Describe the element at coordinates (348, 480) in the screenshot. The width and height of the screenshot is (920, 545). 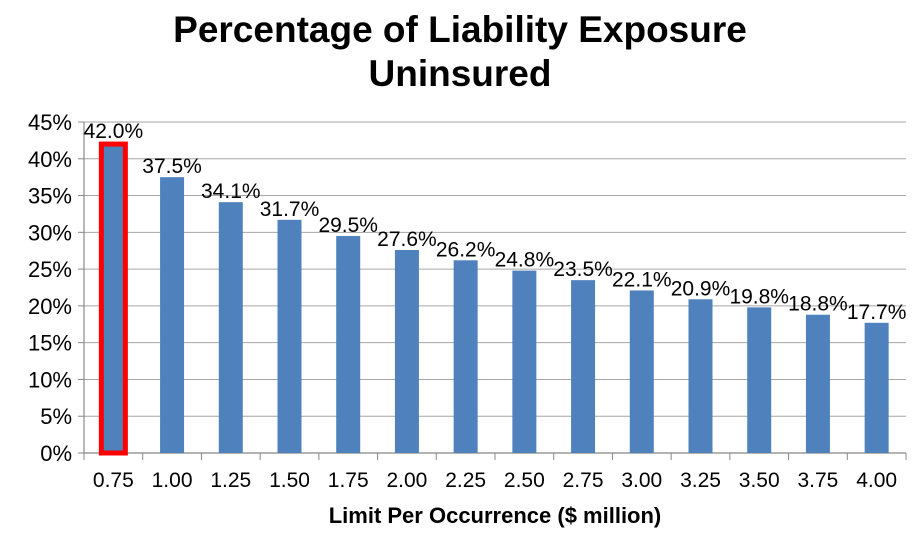
I see `x-tick-label: 1.75` at that location.